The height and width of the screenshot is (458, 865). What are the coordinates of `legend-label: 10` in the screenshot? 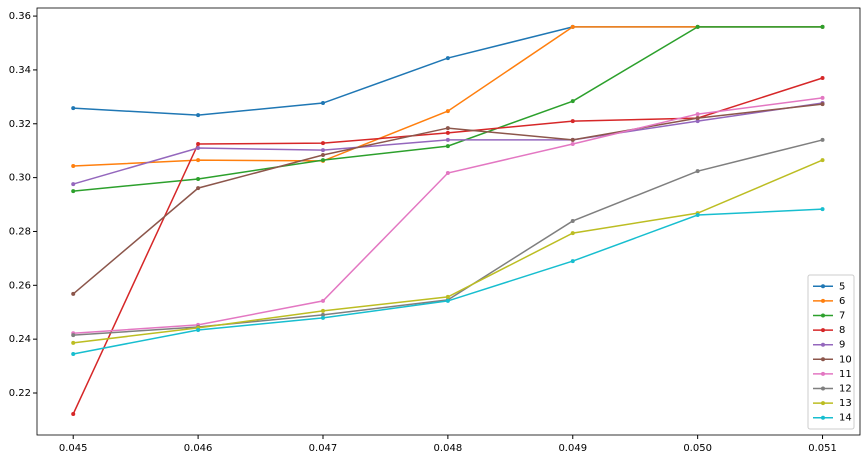 It's located at (845, 359).